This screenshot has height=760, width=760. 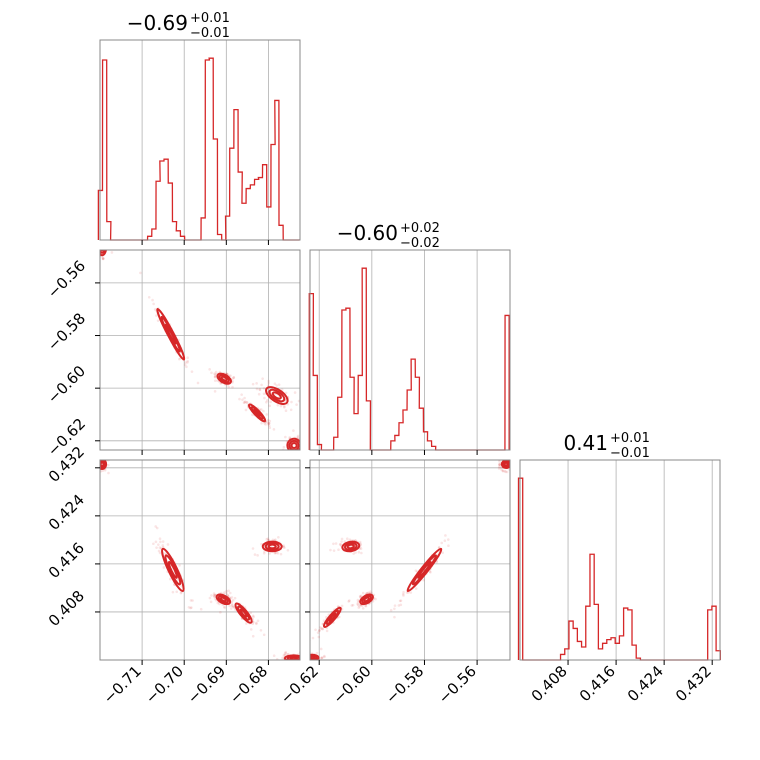 What do you see at coordinates (645, 683) in the screenshot?
I see `tick-label-x-p3-2: 0.424` at bounding box center [645, 683].